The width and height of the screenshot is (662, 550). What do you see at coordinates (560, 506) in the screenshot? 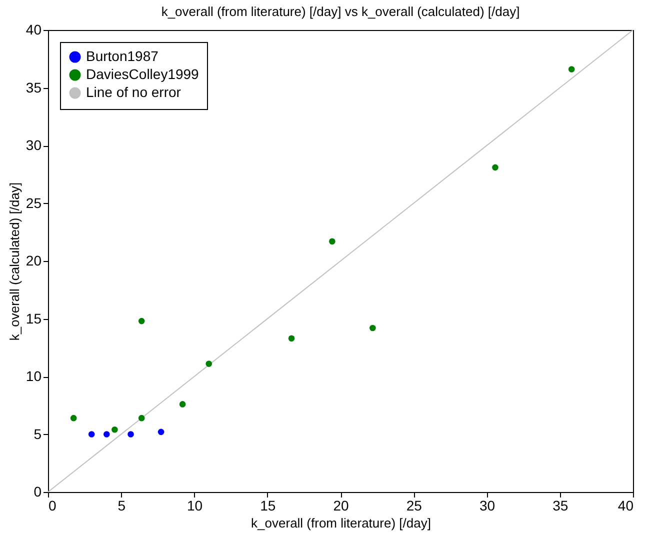
I see `x-tick-label: 35` at bounding box center [560, 506].